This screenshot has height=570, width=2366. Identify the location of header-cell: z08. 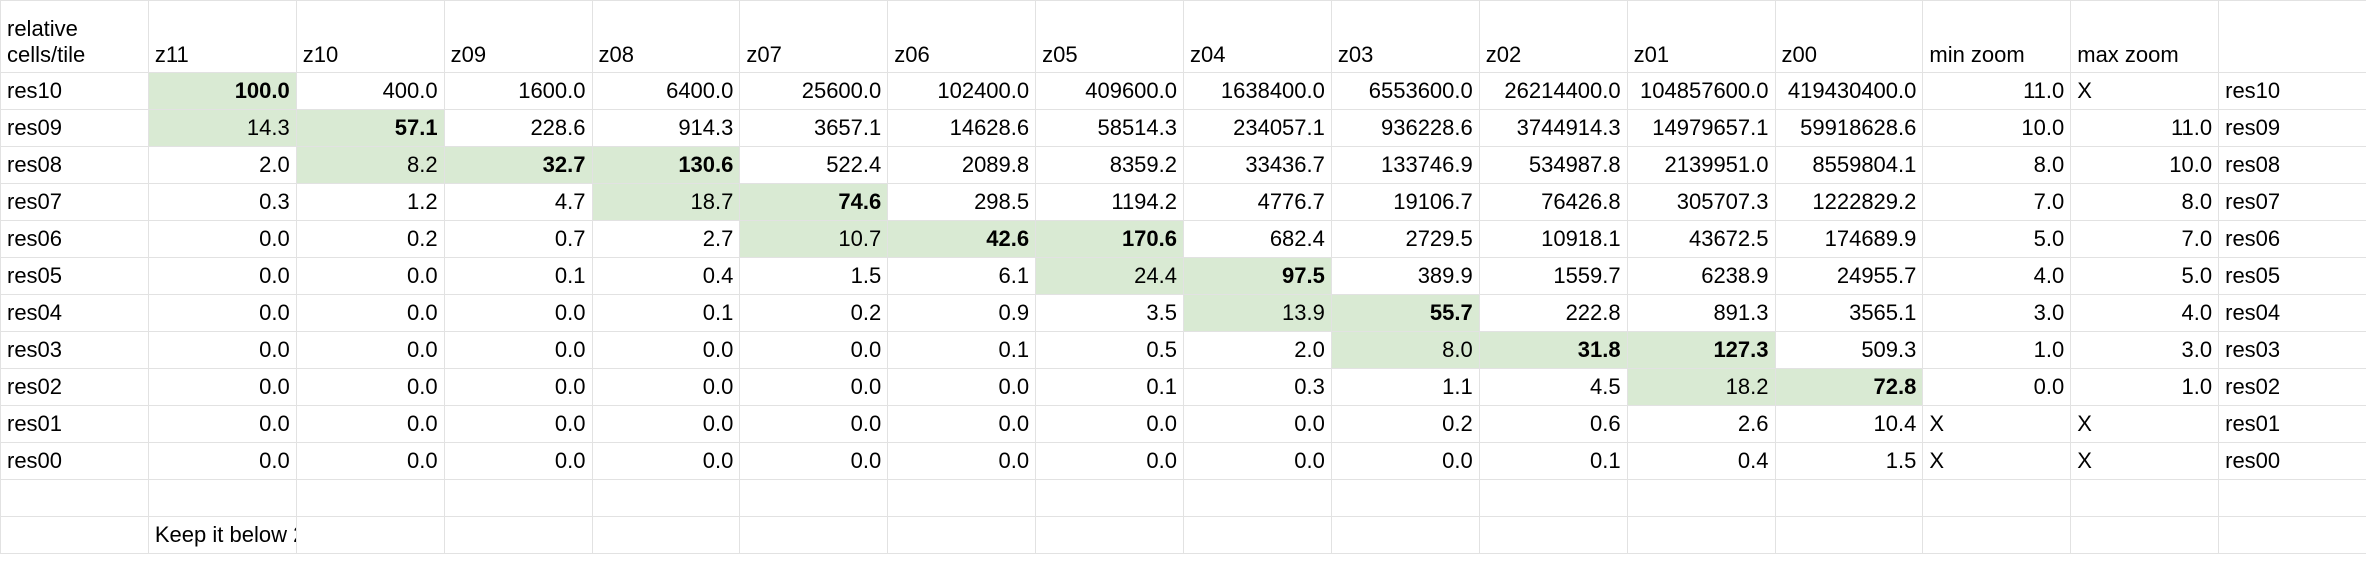
(666, 36).